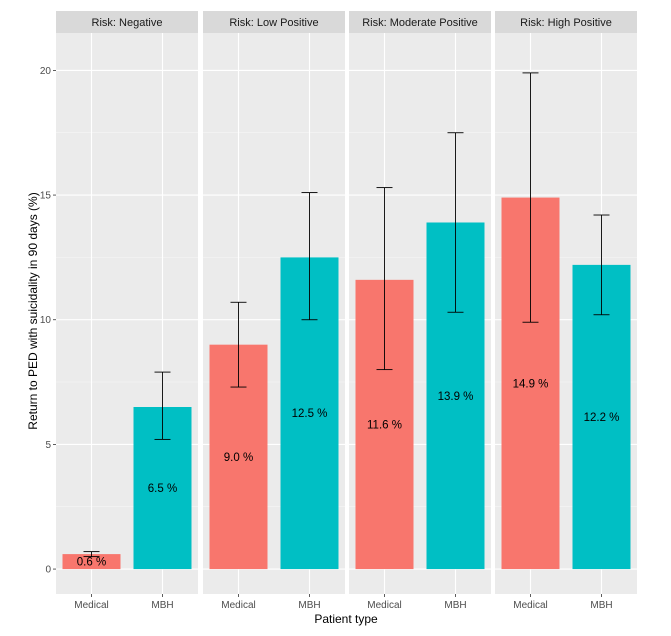  What do you see at coordinates (48, 570) in the screenshot?
I see `y-tick-label: 0` at bounding box center [48, 570].